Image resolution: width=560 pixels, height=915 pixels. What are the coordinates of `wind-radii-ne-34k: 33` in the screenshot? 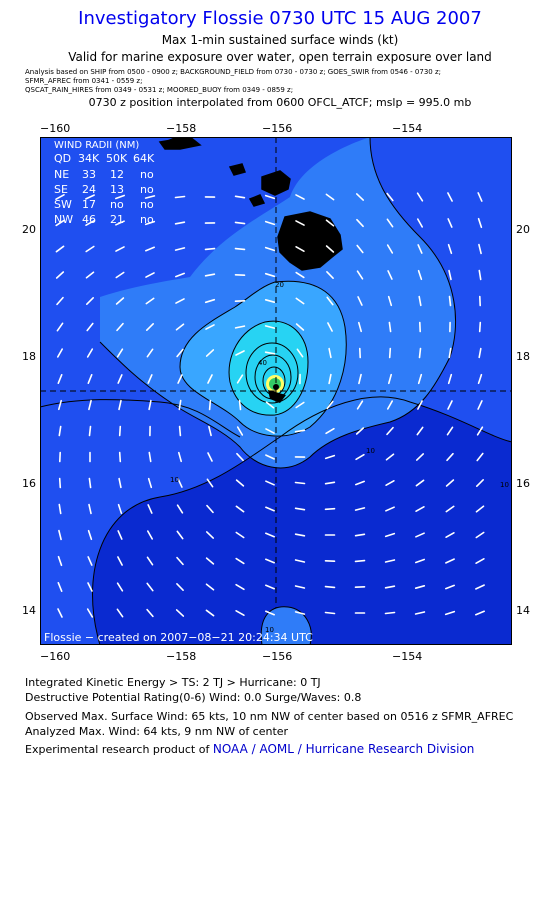 It's located at (89, 174).